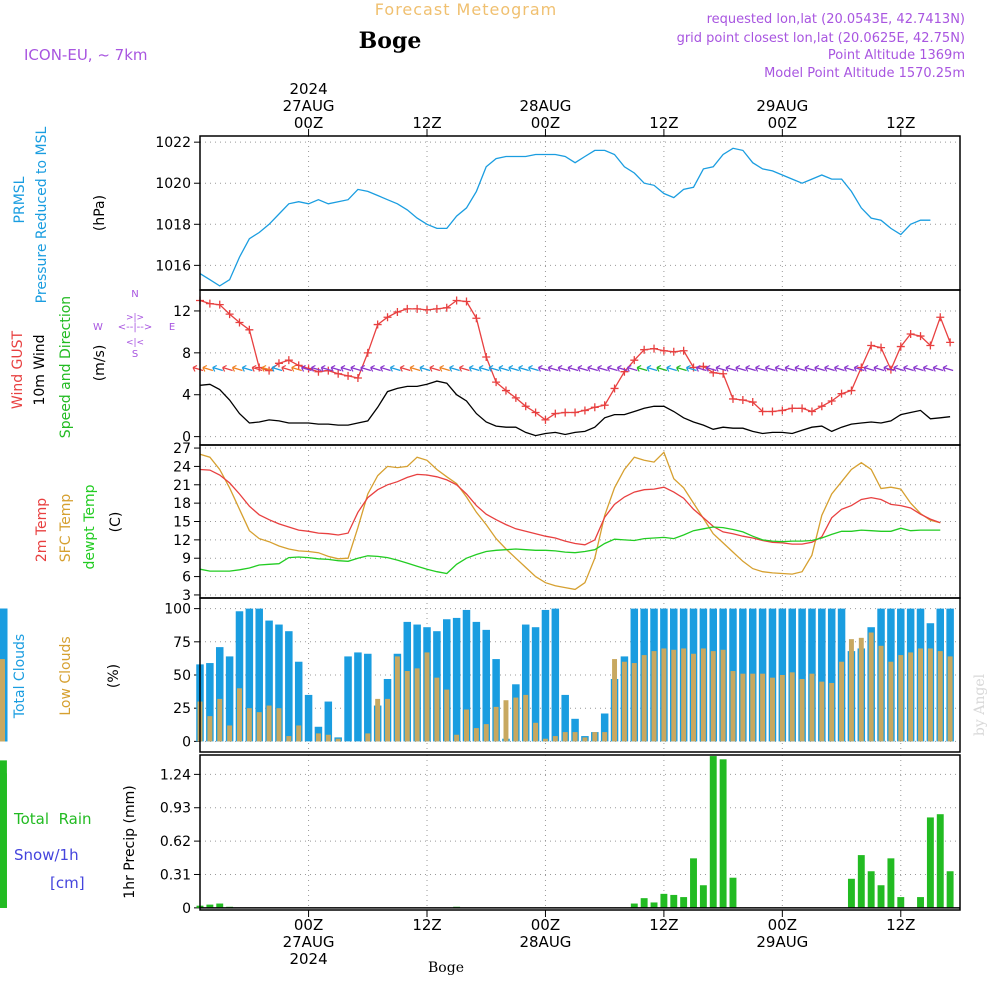 Image resolution: width=1000 pixels, height=1000 pixels. What do you see at coordinates (46, 855) in the screenshot?
I see `snow-label: Snow/1h` at bounding box center [46, 855].